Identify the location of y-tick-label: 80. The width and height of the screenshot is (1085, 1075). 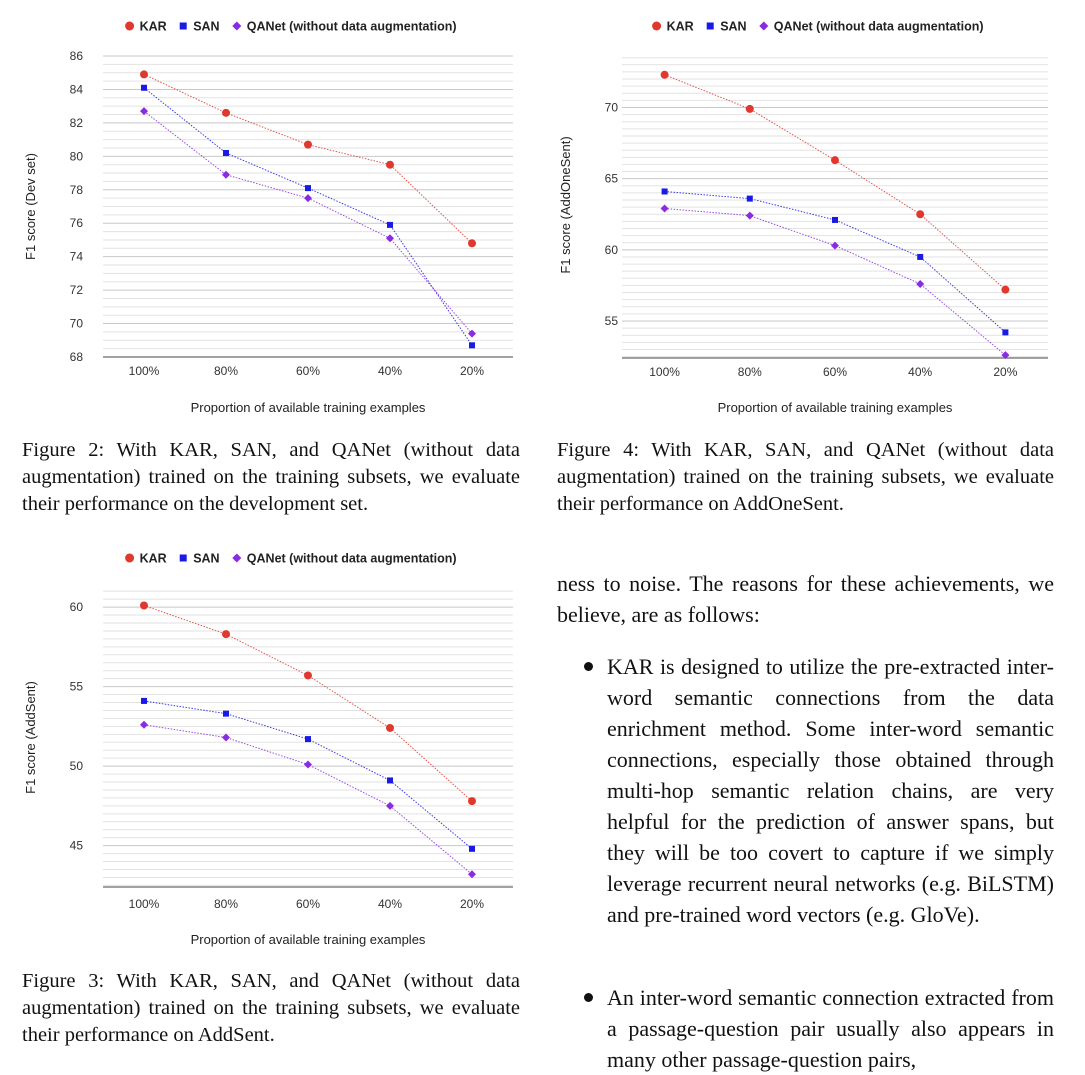
(77, 156).